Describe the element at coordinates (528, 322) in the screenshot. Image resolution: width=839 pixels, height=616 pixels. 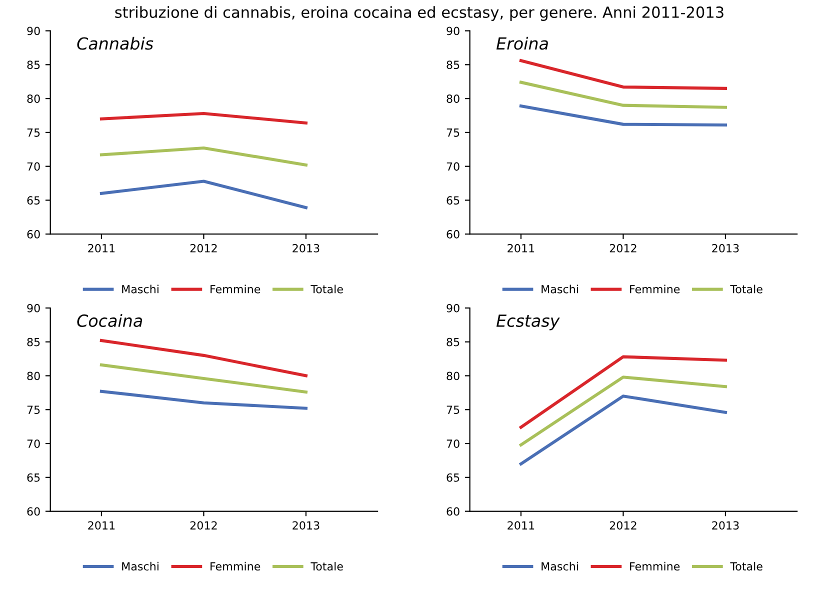
I see `chart-title: Ecstasy` at that location.